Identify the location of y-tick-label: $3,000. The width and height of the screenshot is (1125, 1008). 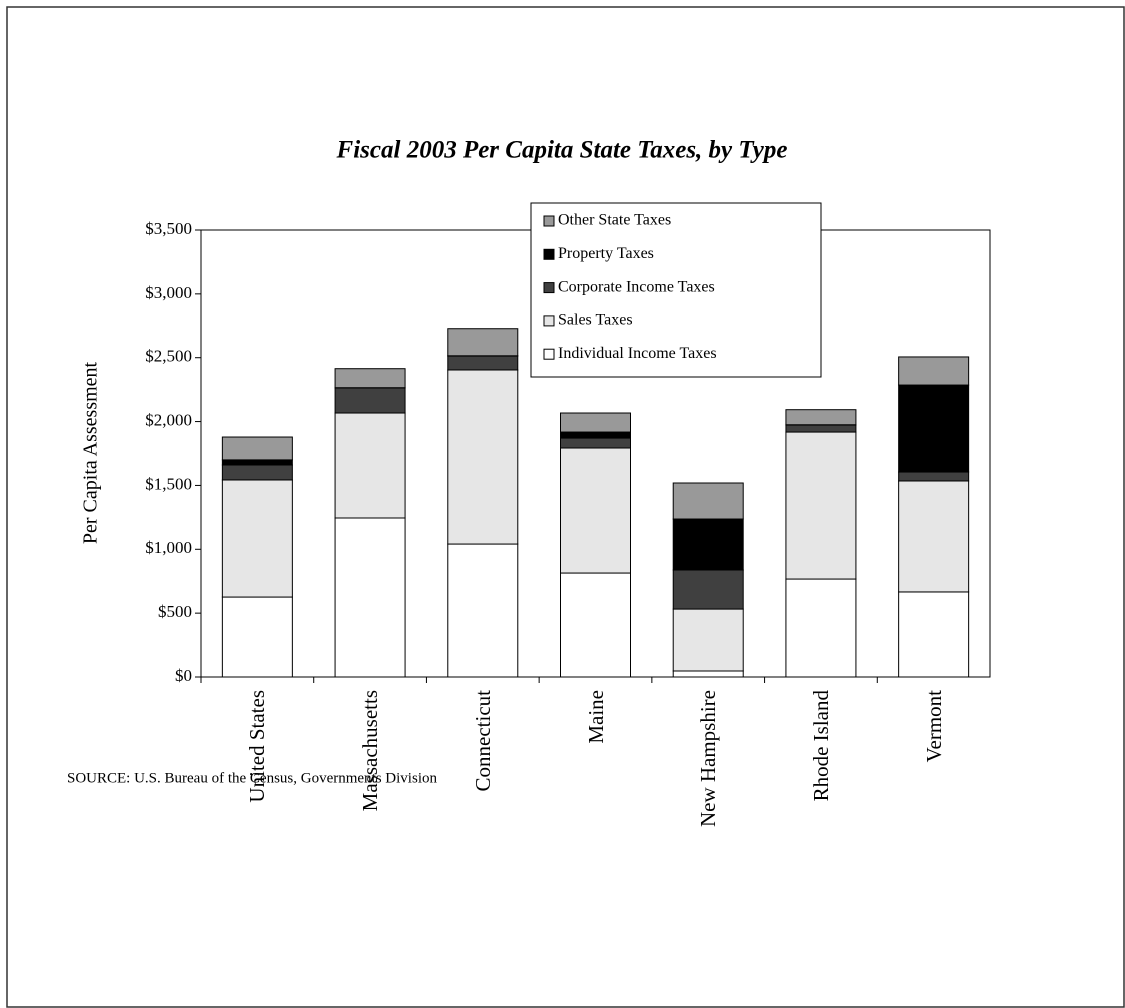
(168, 292).